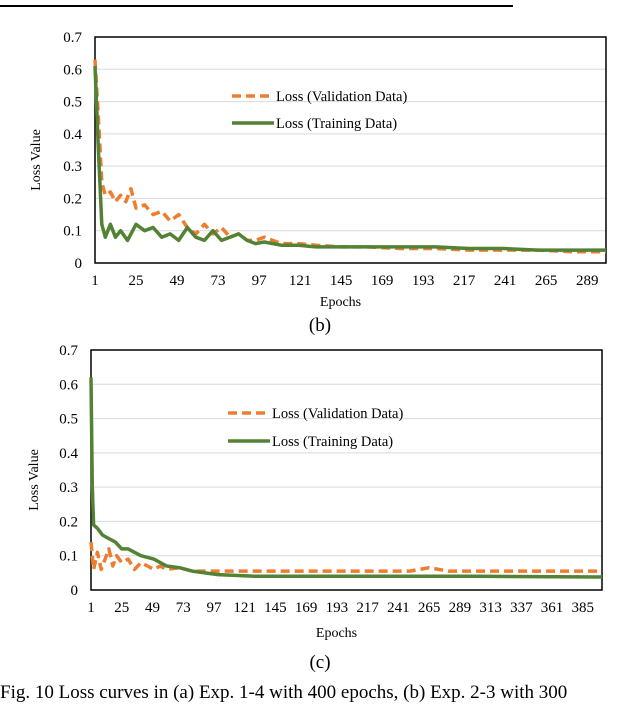 This screenshot has width=640, height=704. I want to click on panel-label: (c), so click(319, 662).